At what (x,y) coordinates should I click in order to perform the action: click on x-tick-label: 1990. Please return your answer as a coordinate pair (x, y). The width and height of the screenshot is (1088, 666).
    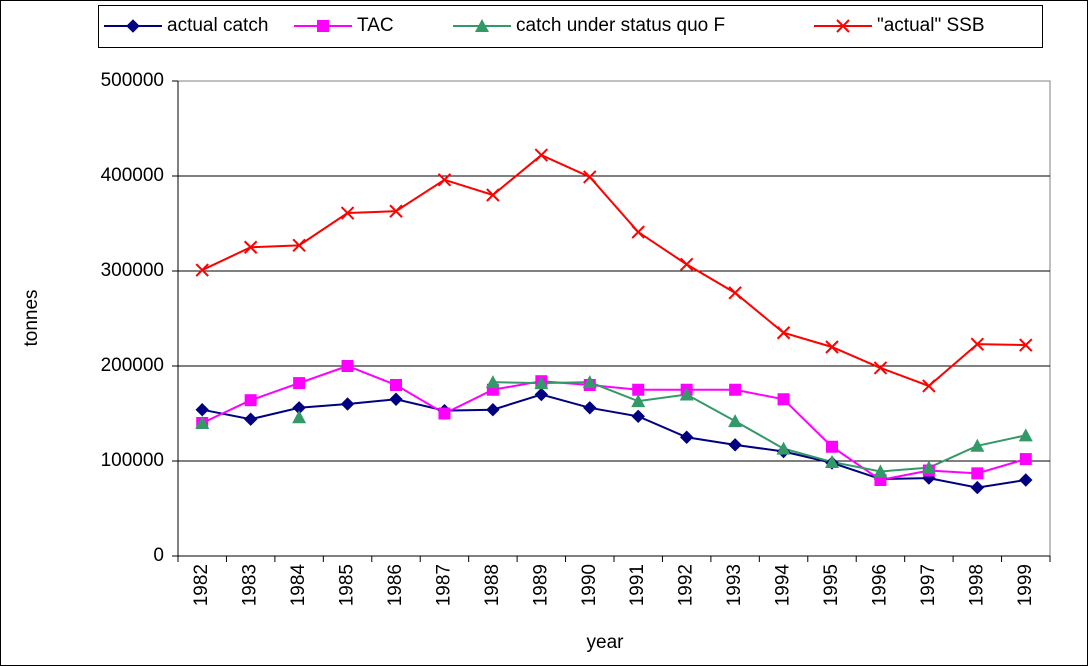
    Looking at the image, I should click on (589, 585).